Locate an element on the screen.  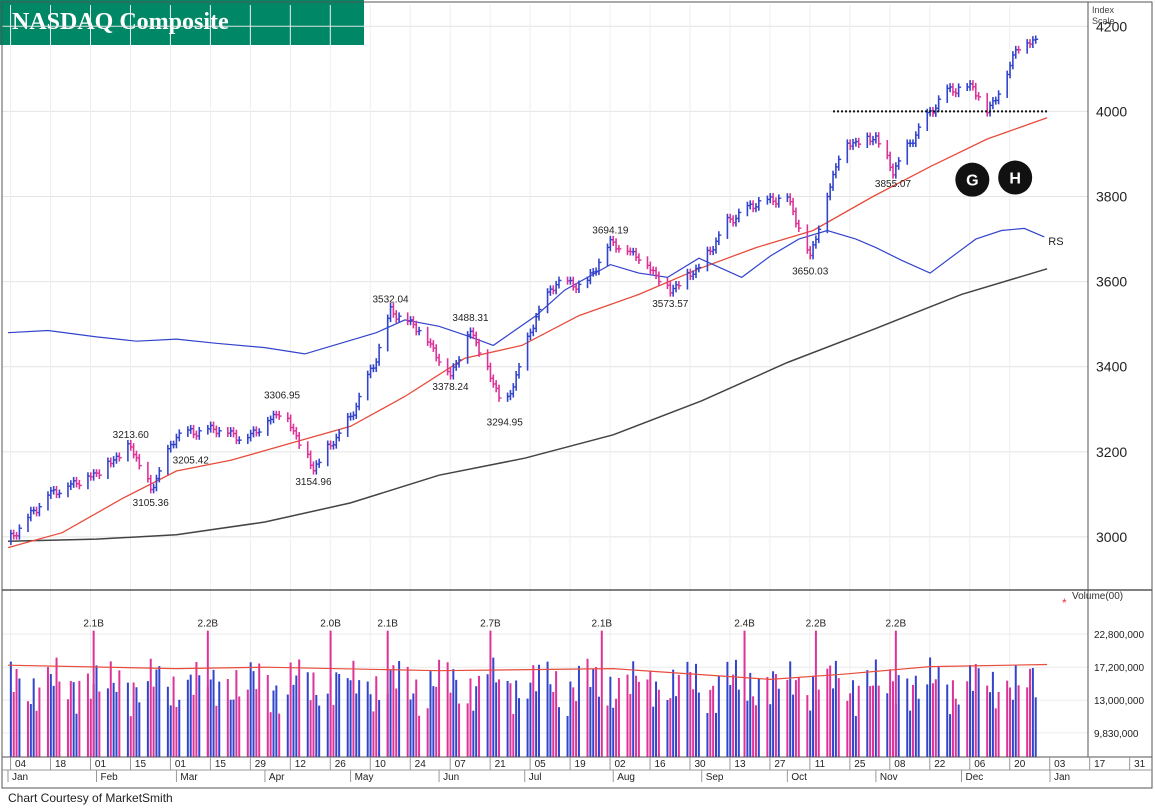
month-label: Oct is located at coordinates (799, 777).